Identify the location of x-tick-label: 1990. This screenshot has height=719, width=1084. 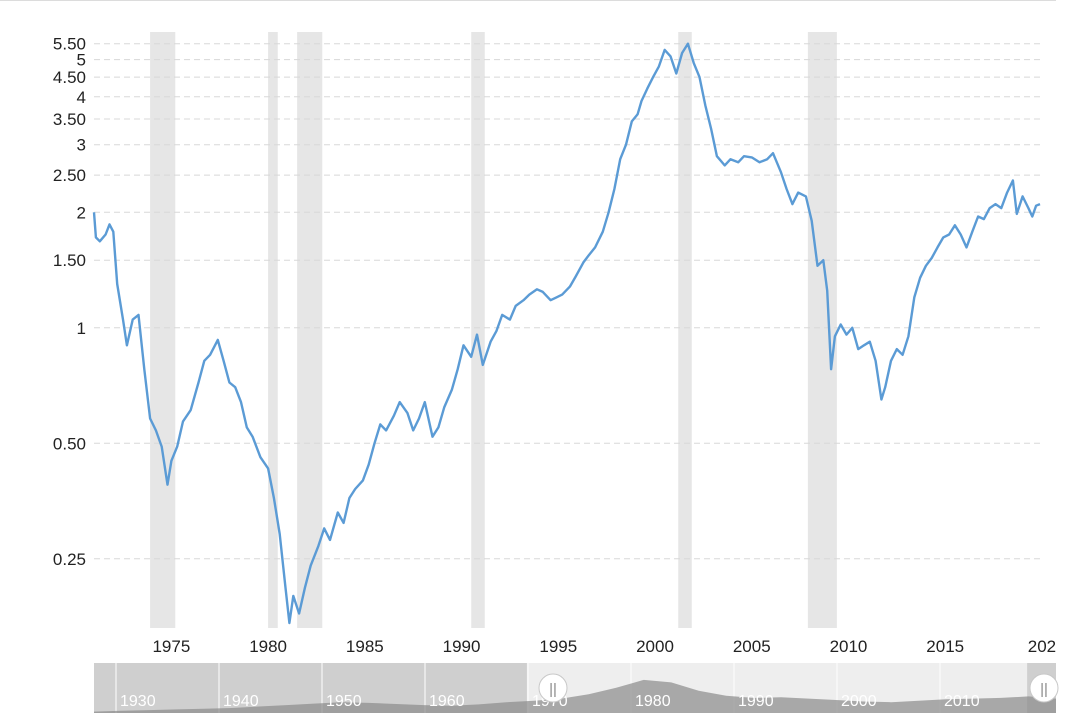
(462, 646).